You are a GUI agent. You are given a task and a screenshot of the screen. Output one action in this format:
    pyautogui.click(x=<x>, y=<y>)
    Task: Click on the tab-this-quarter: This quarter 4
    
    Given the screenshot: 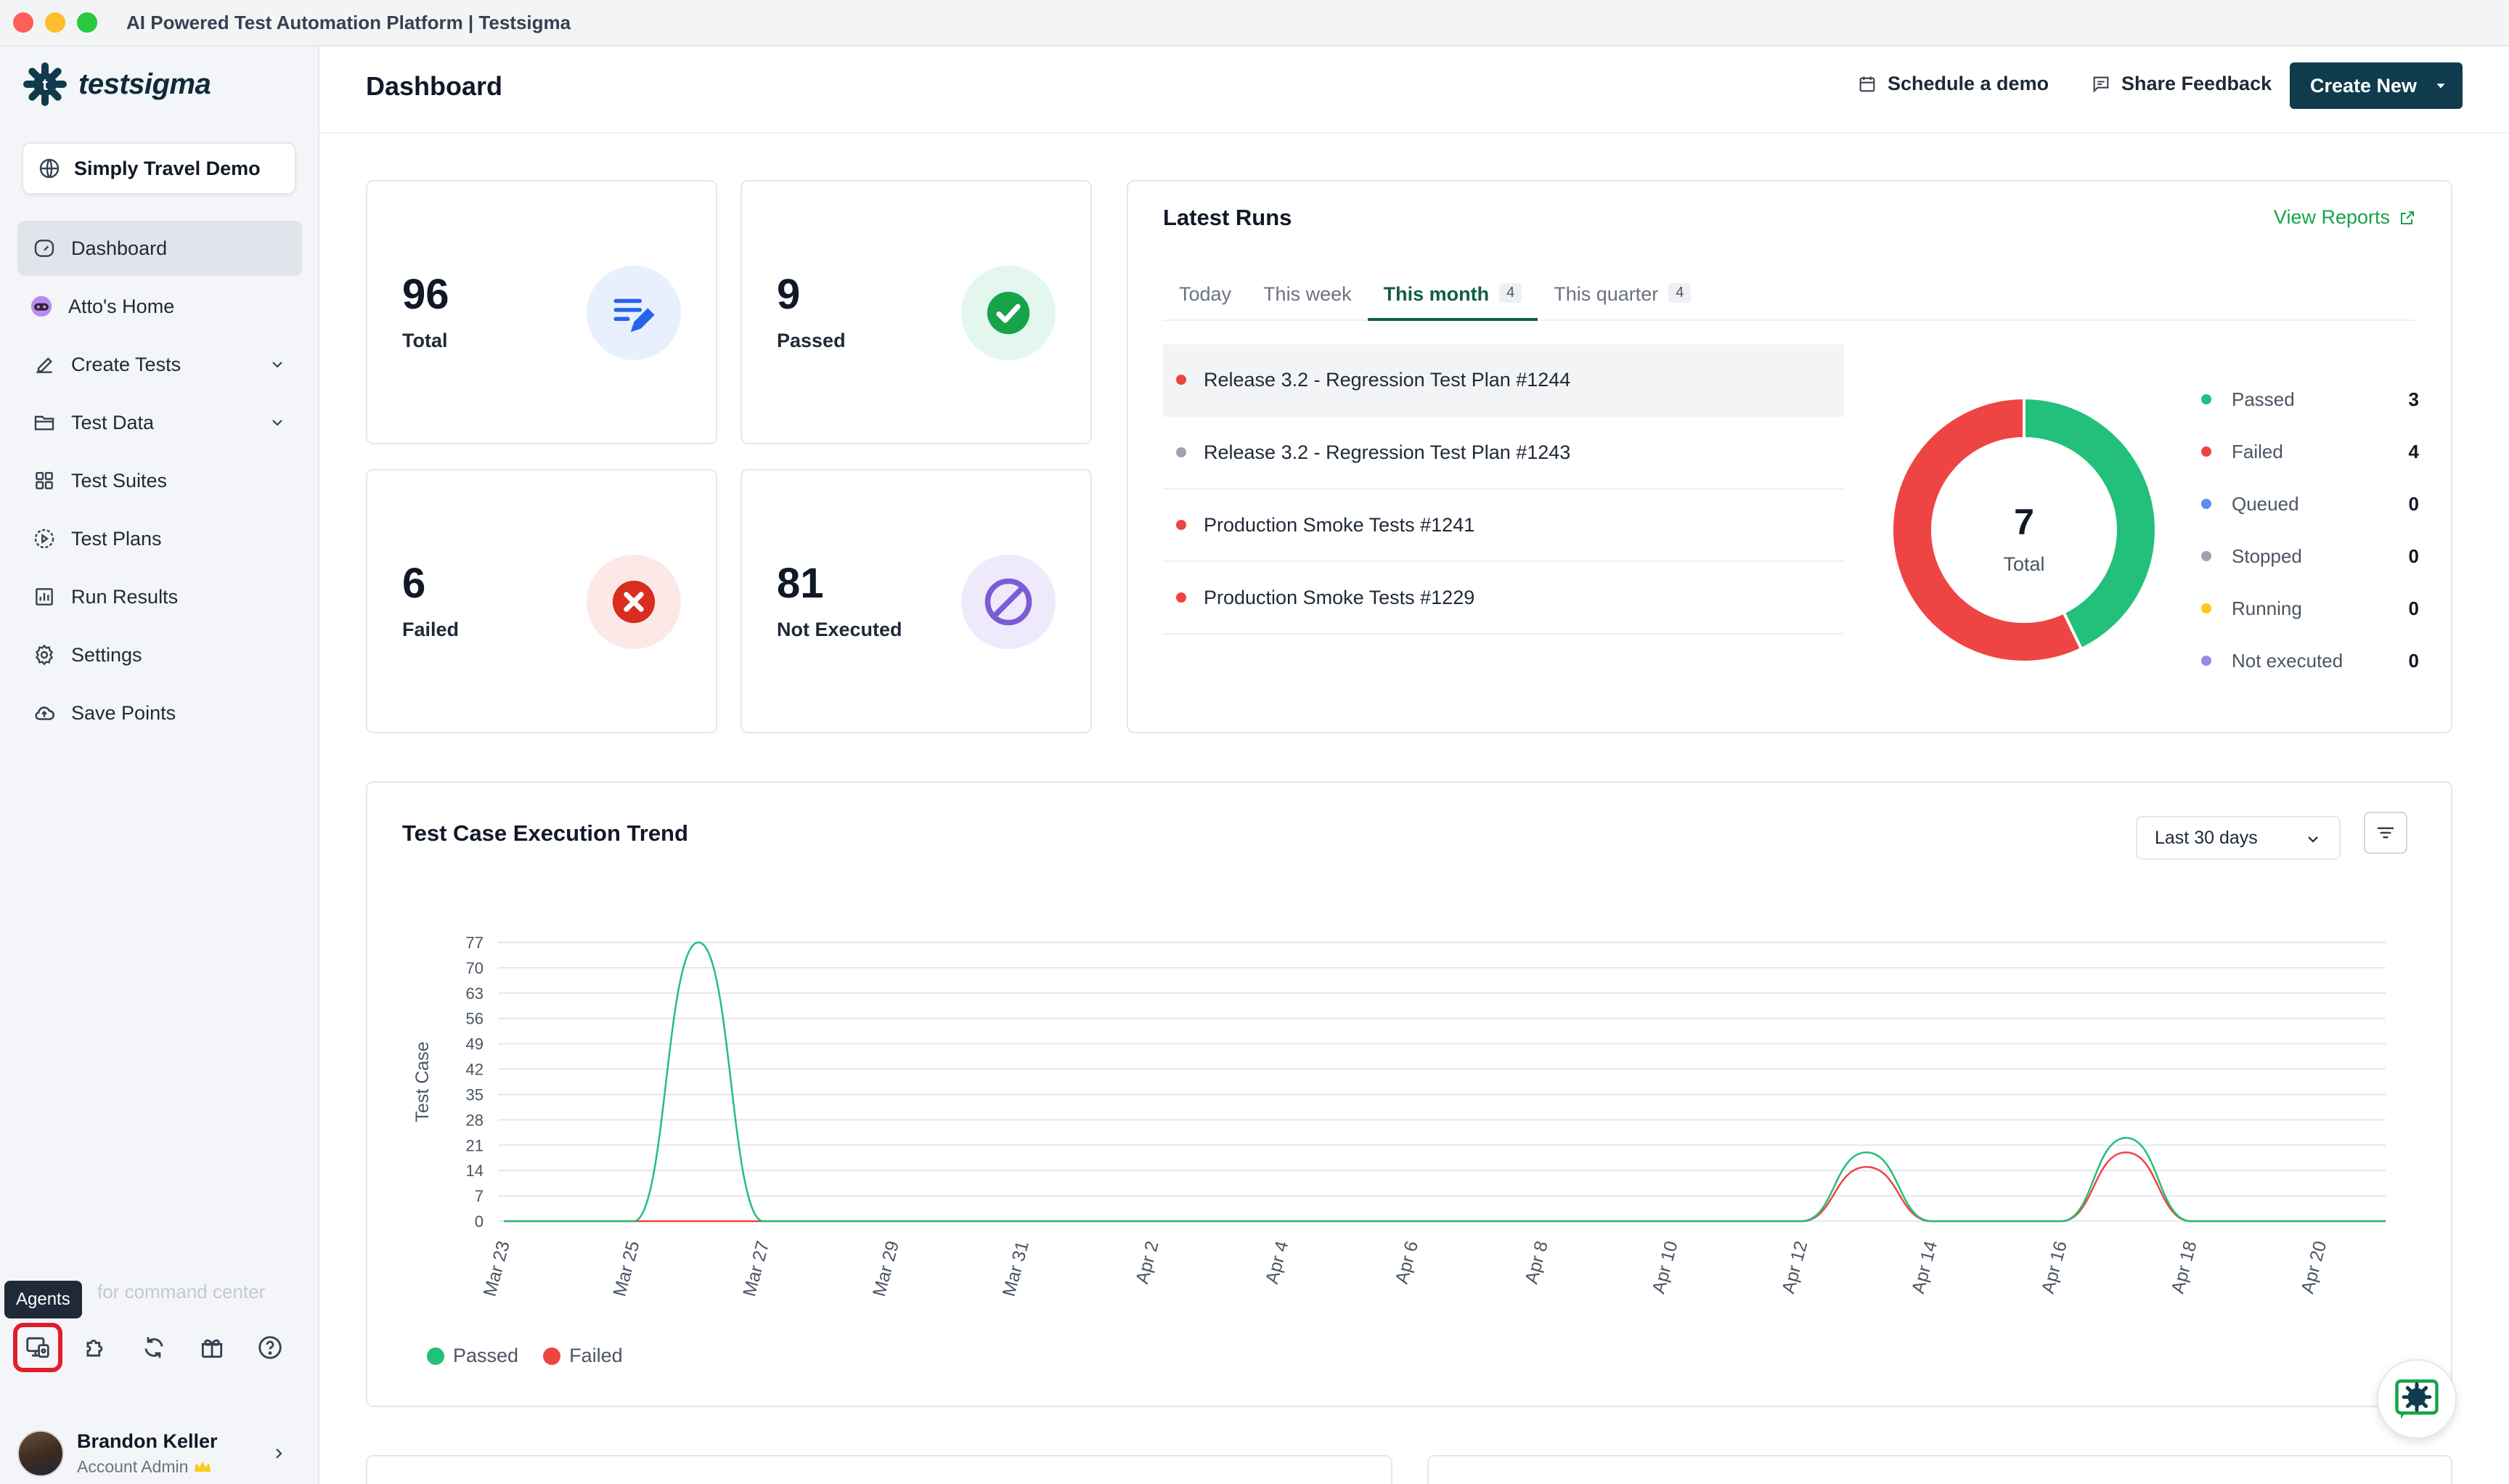 What is the action you would take?
    pyautogui.click(x=1622, y=297)
    